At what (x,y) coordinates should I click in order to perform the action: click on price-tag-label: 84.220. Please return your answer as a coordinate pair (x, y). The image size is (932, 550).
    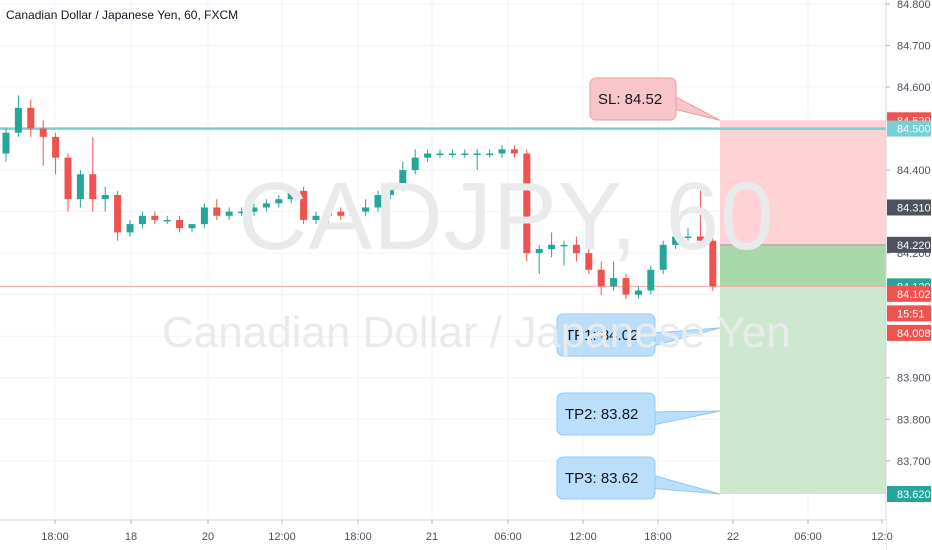
    Looking at the image, I should click on (914, 246).